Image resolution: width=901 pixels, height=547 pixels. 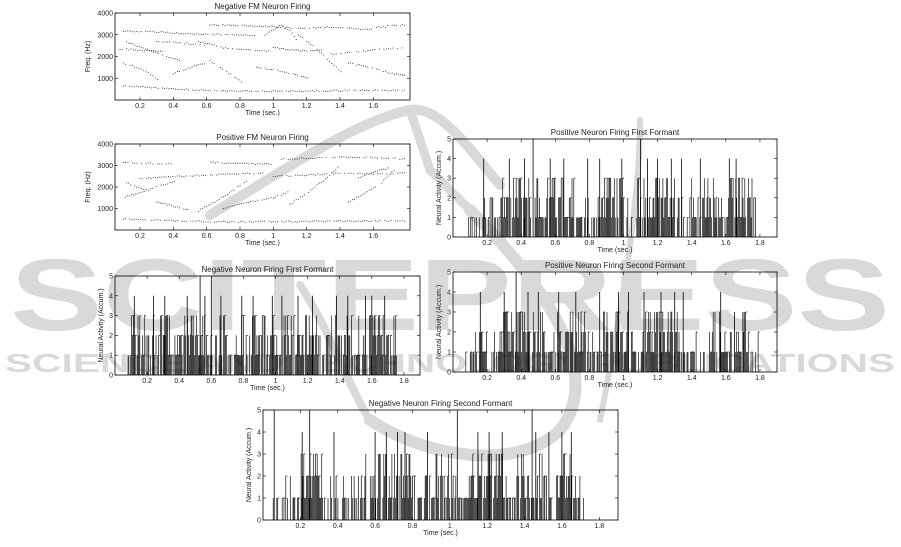 What do you see at coordinates (105, 145) in the screenshot?
I see `pos-fm-ytick-label: 4000` at bounding box center [105, 145].